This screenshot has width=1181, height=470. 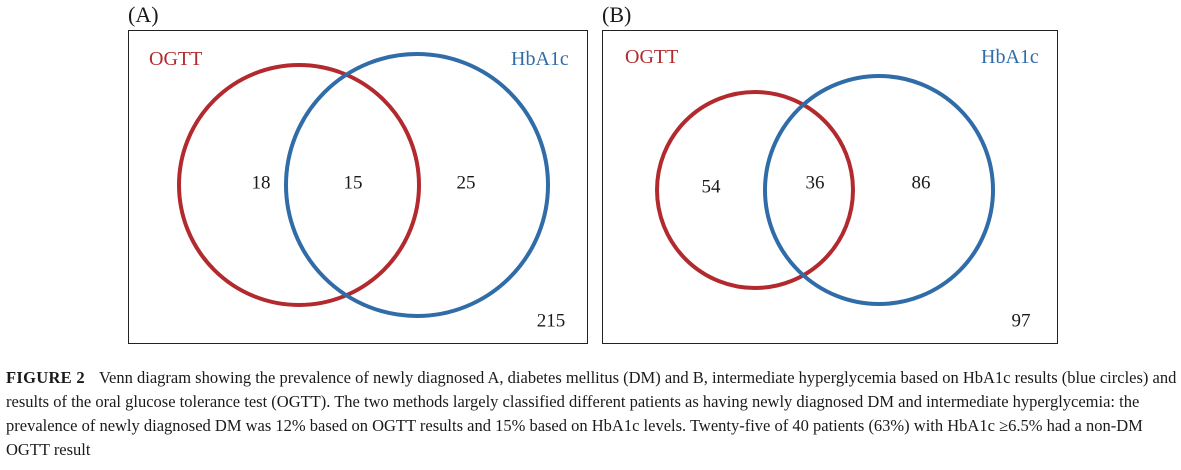 I want to click on venn-diagram-b, so click(x=825, y=190).